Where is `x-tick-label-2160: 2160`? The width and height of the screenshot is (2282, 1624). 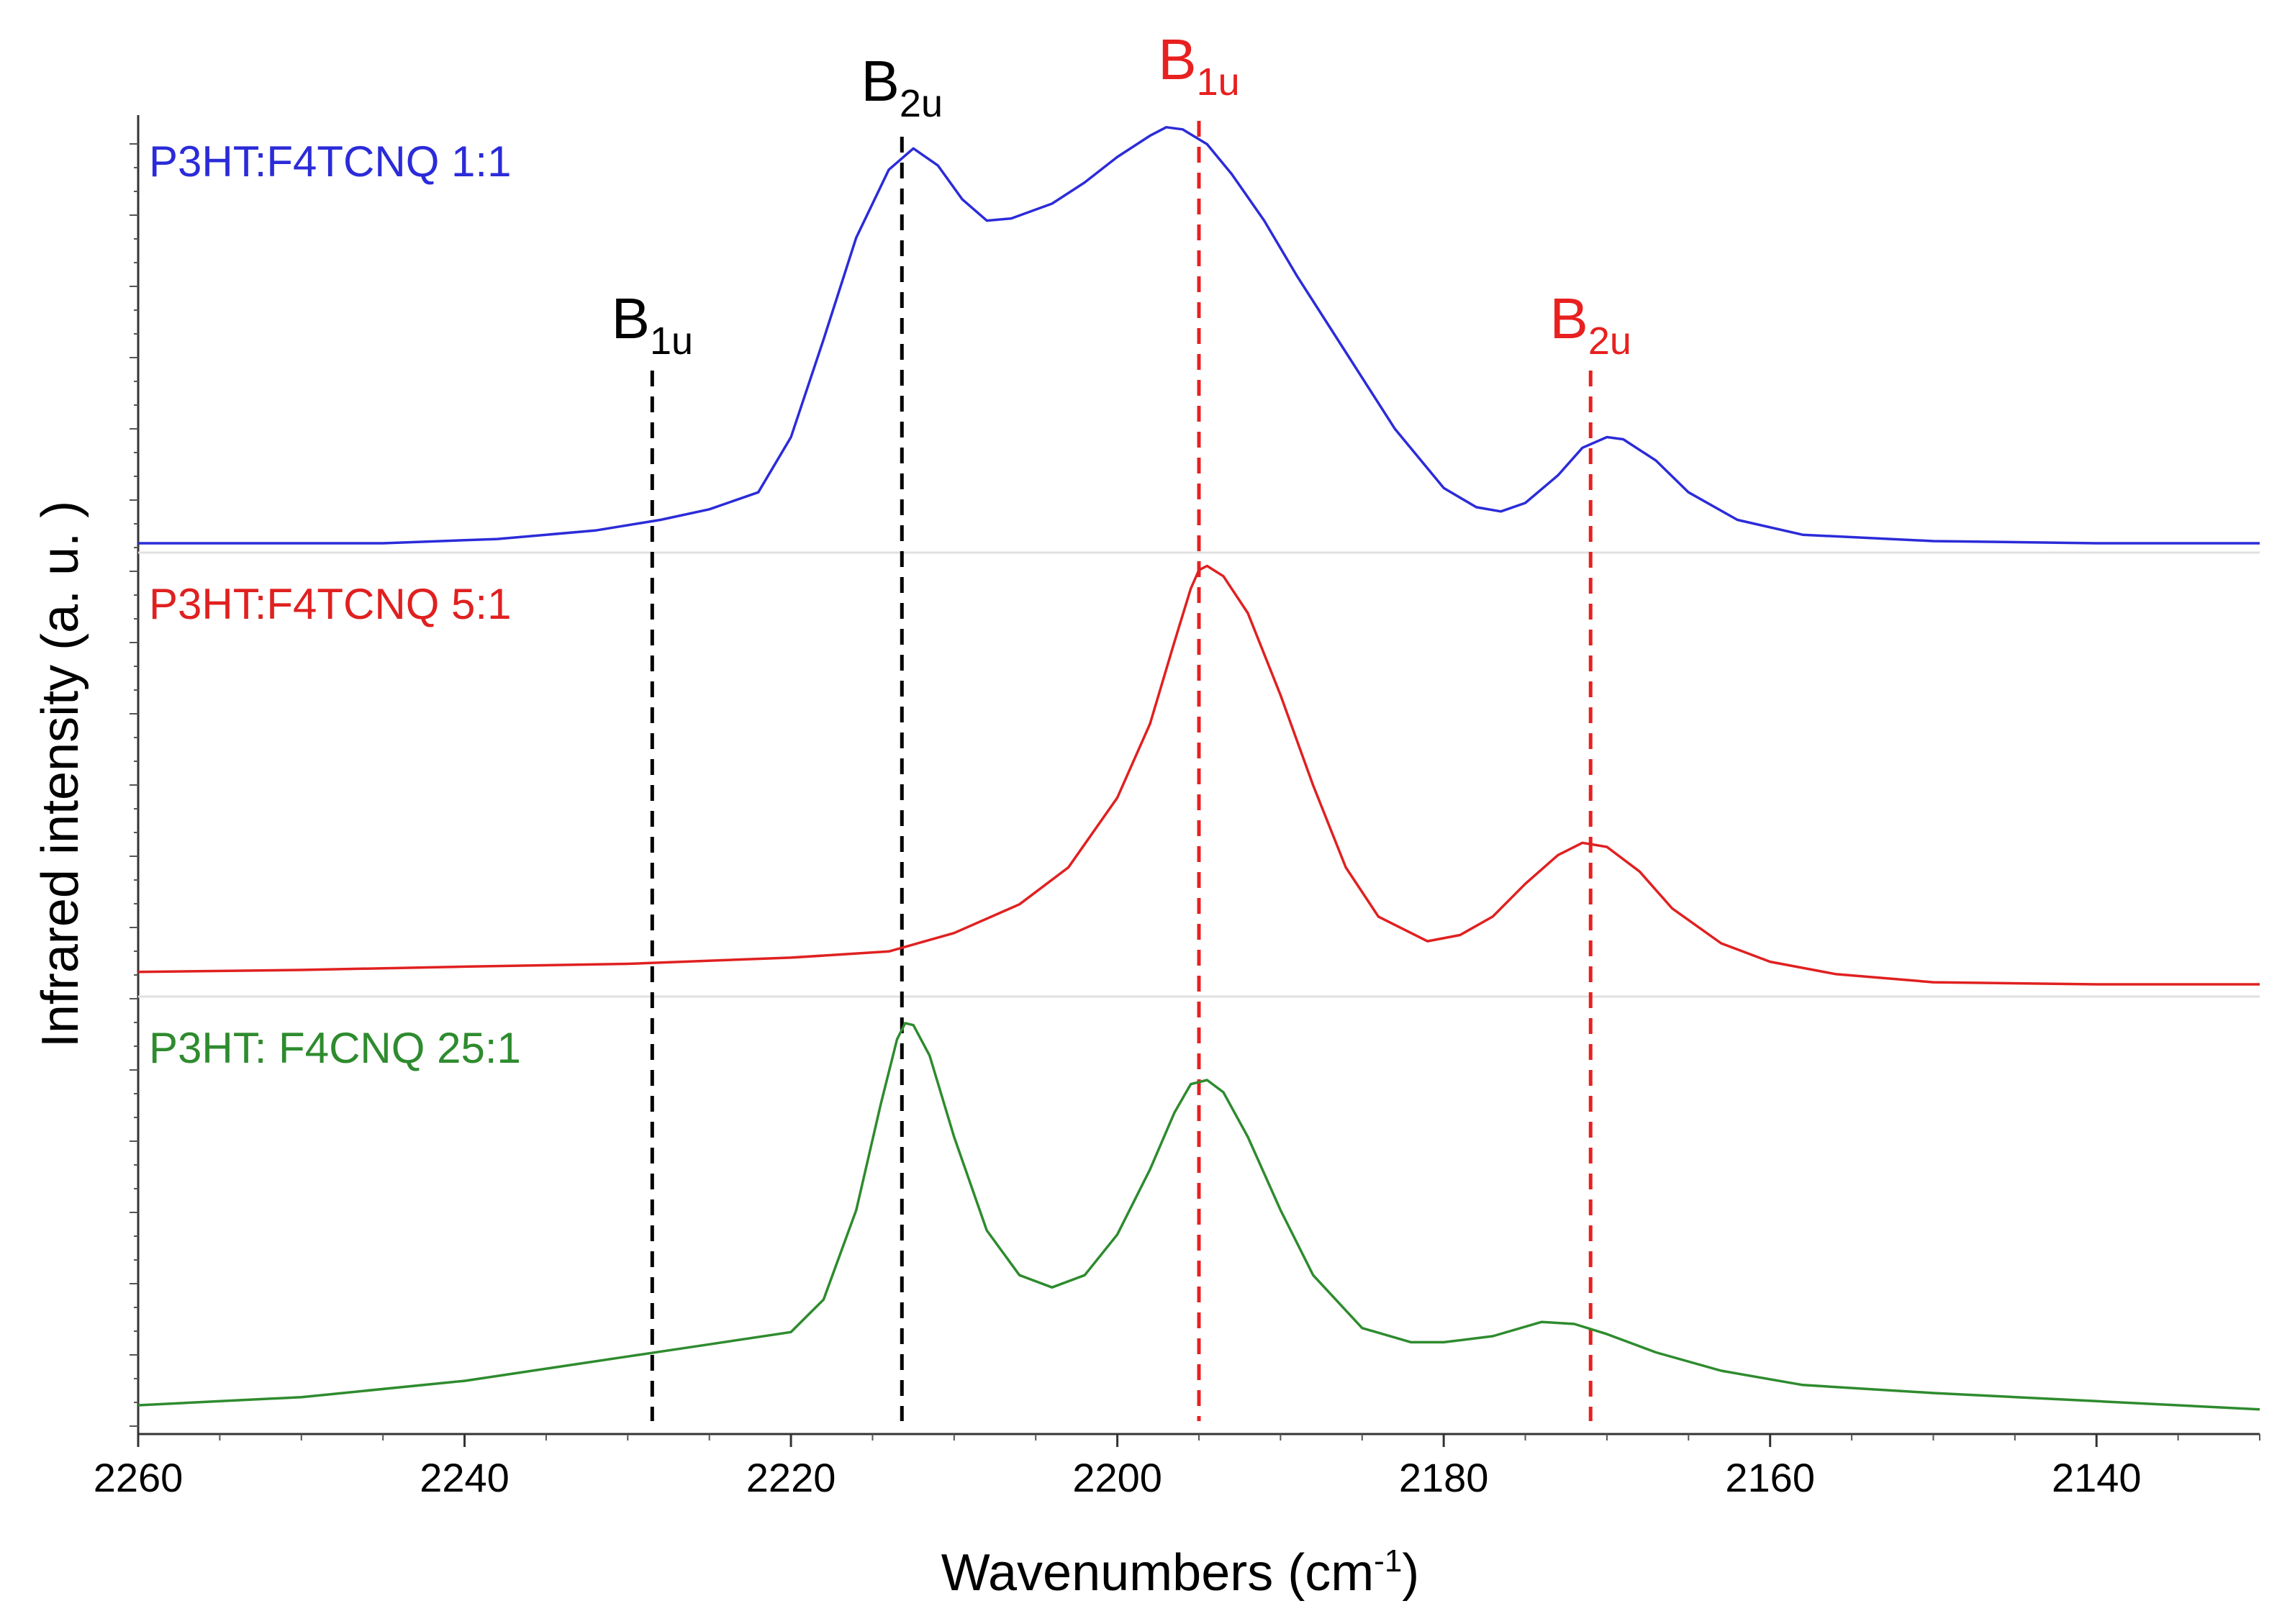 x-tick-label-2160: 2160 is located at coordinates (1770, 1477).